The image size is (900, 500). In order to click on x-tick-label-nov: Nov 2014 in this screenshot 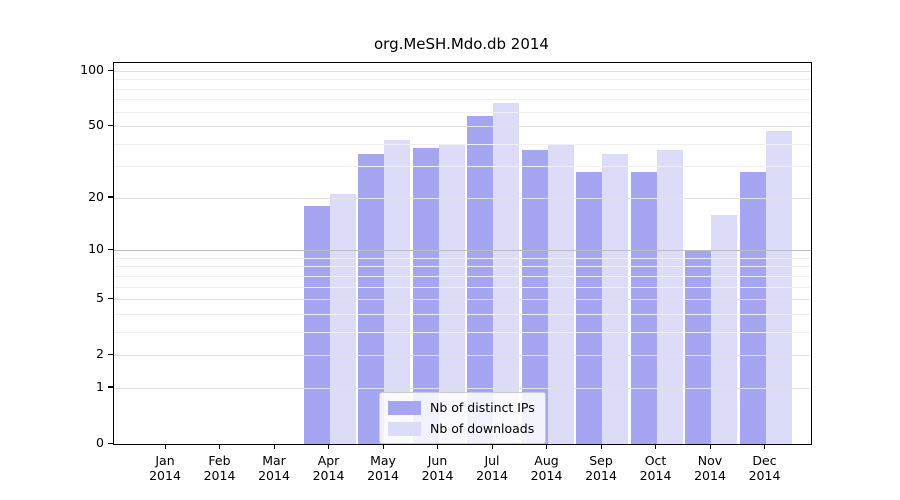, I will do `click(710, 468)`.